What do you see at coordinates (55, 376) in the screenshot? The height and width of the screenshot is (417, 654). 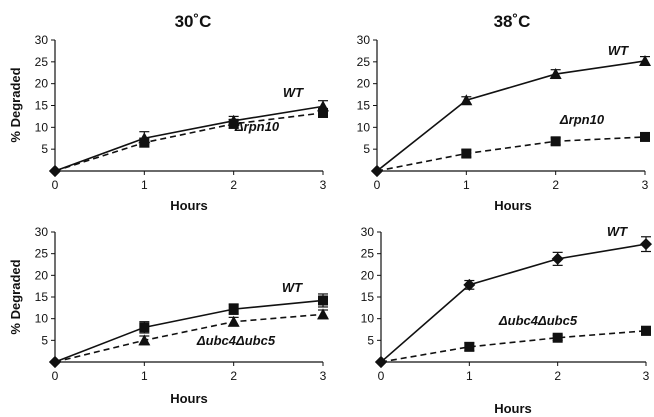 I see `panel-3-x-tick-label: 0` at bounding box center [55, 376].